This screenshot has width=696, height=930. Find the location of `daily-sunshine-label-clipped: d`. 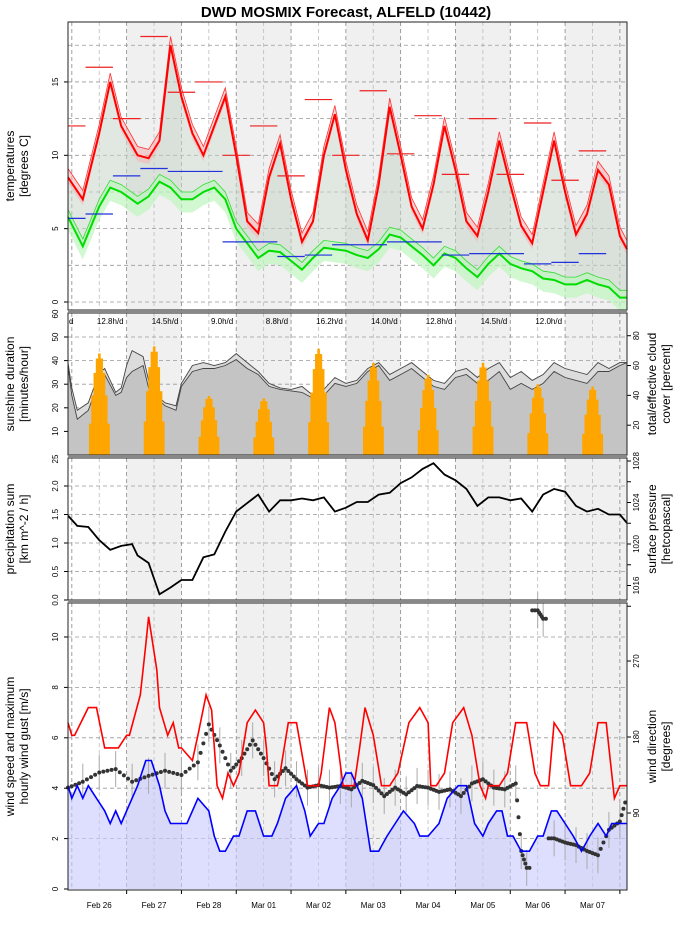

daily-sunshine-label-clipped: d is located at coordinates (71, 321).